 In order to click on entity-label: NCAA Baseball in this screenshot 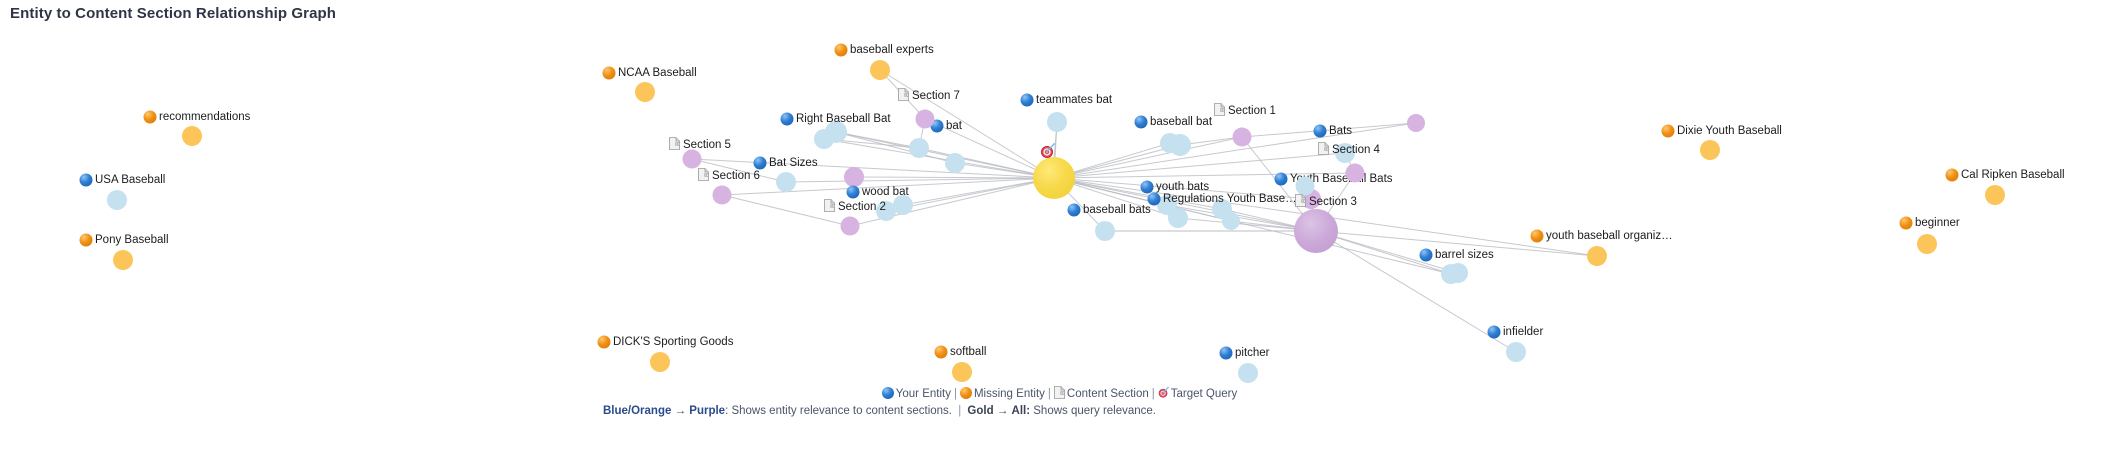, I will do `click(657, 73)`.